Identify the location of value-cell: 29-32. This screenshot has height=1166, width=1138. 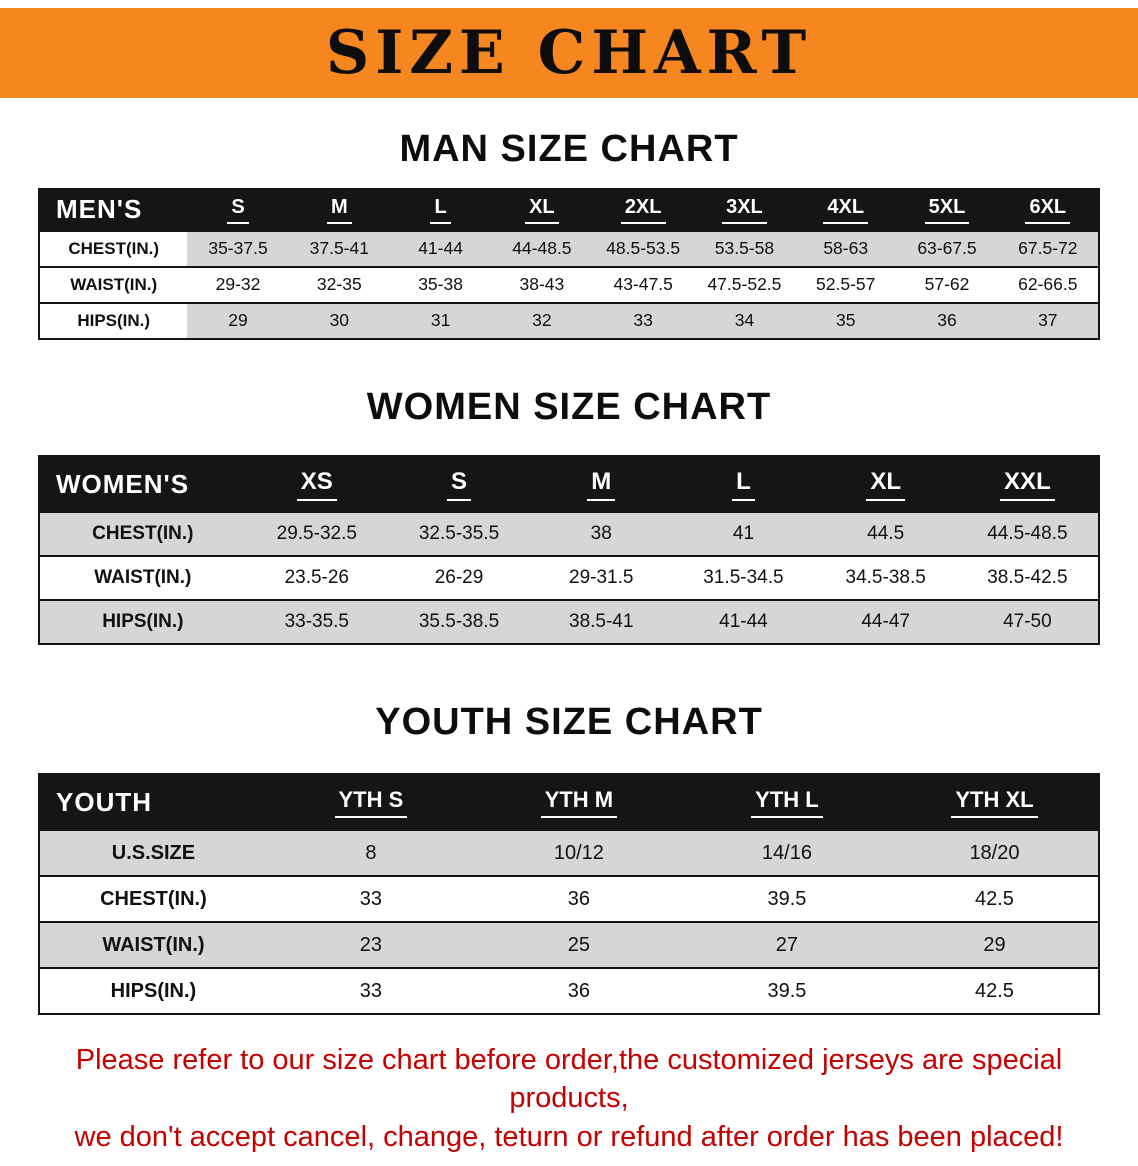
(238, 284).